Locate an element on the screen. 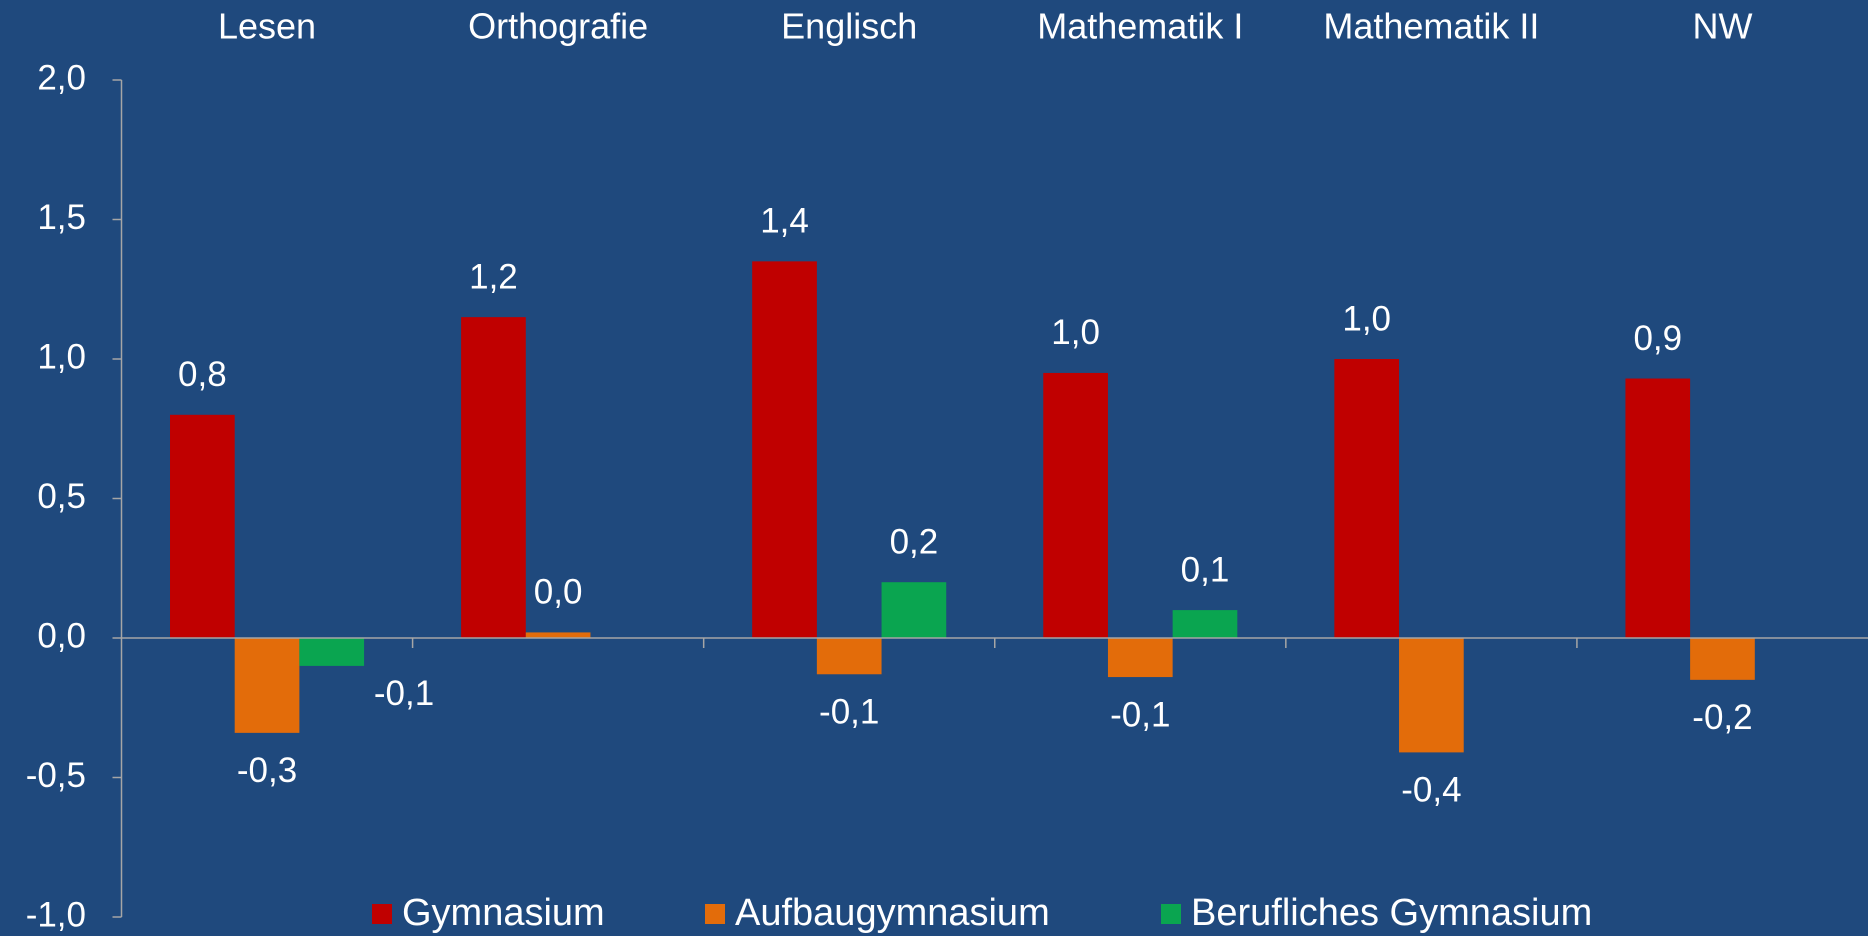 The image size is (1868, 936). y-tick-label: -1,0 is located at coordinates (56, 914).